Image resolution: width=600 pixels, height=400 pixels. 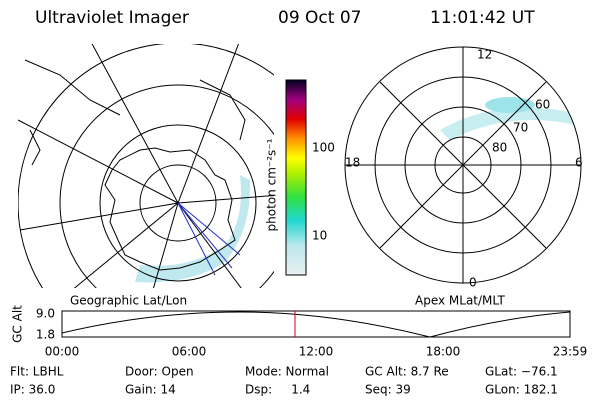 What do you see at coordinates (499, 148) in the screenshot?
I see `mlat-label: 80` at bounding box center [499, 148].